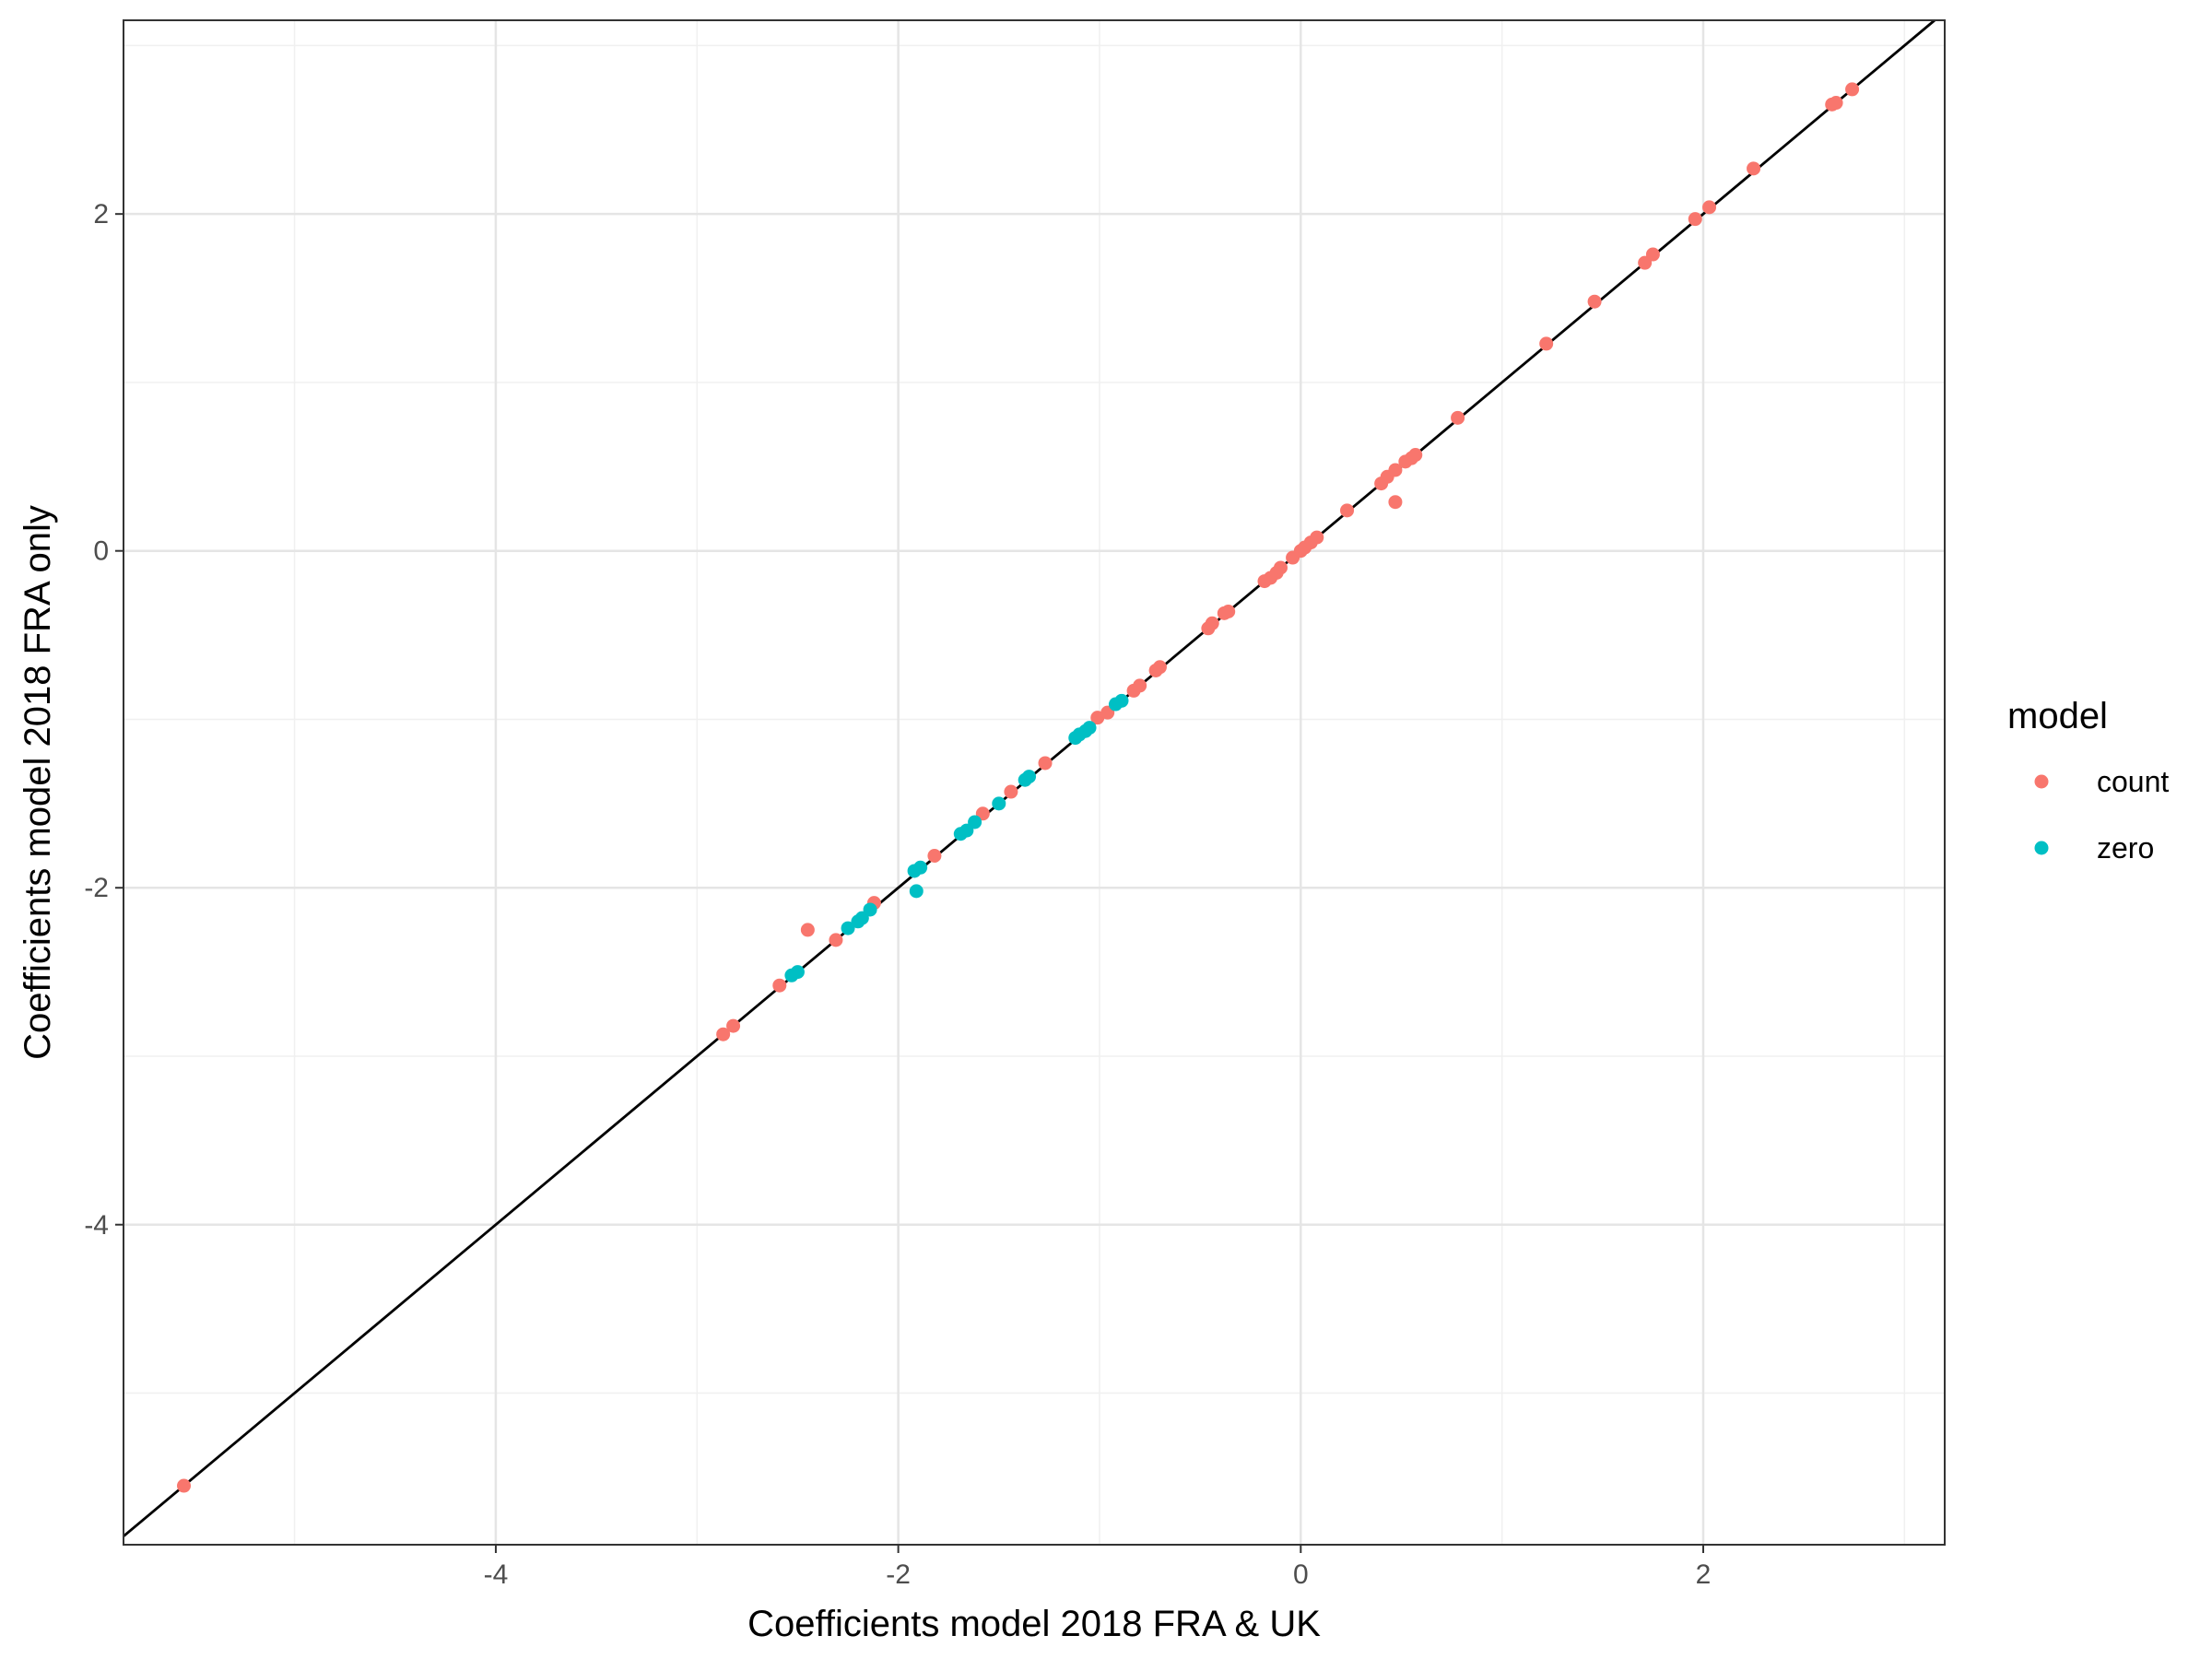 The width and height of the screenshot is (2212, 1659). What do you see at coordinates (2041, 781) in the screenshot?
I see `legend-key-count` at bounding box center [2041, 781].